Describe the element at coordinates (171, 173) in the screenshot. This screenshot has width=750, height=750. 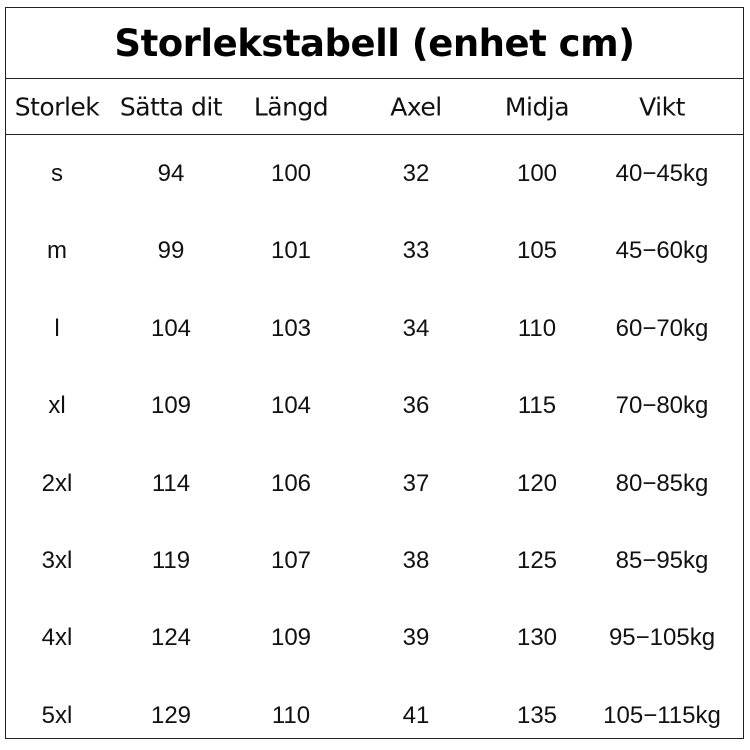
I see `table-cell: 94` at that location.